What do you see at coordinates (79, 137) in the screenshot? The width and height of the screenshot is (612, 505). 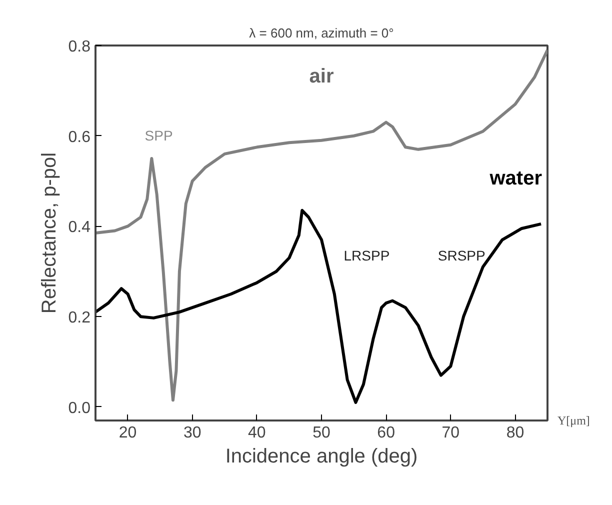 I see `y-tick-label: 0.6` at bounding box center [79, 137].